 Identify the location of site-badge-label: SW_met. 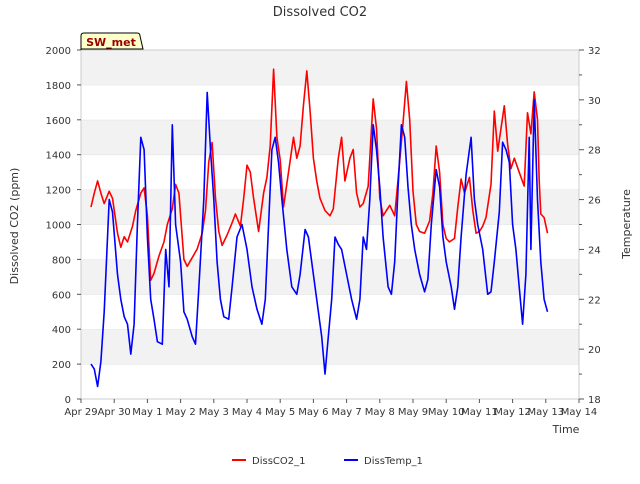
(111, 42).